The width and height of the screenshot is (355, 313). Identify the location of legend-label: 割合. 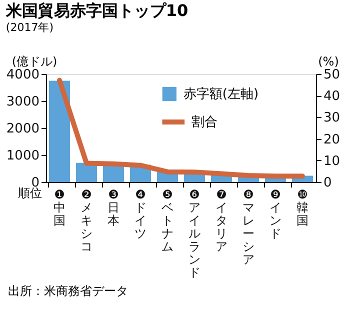
(204, 122).